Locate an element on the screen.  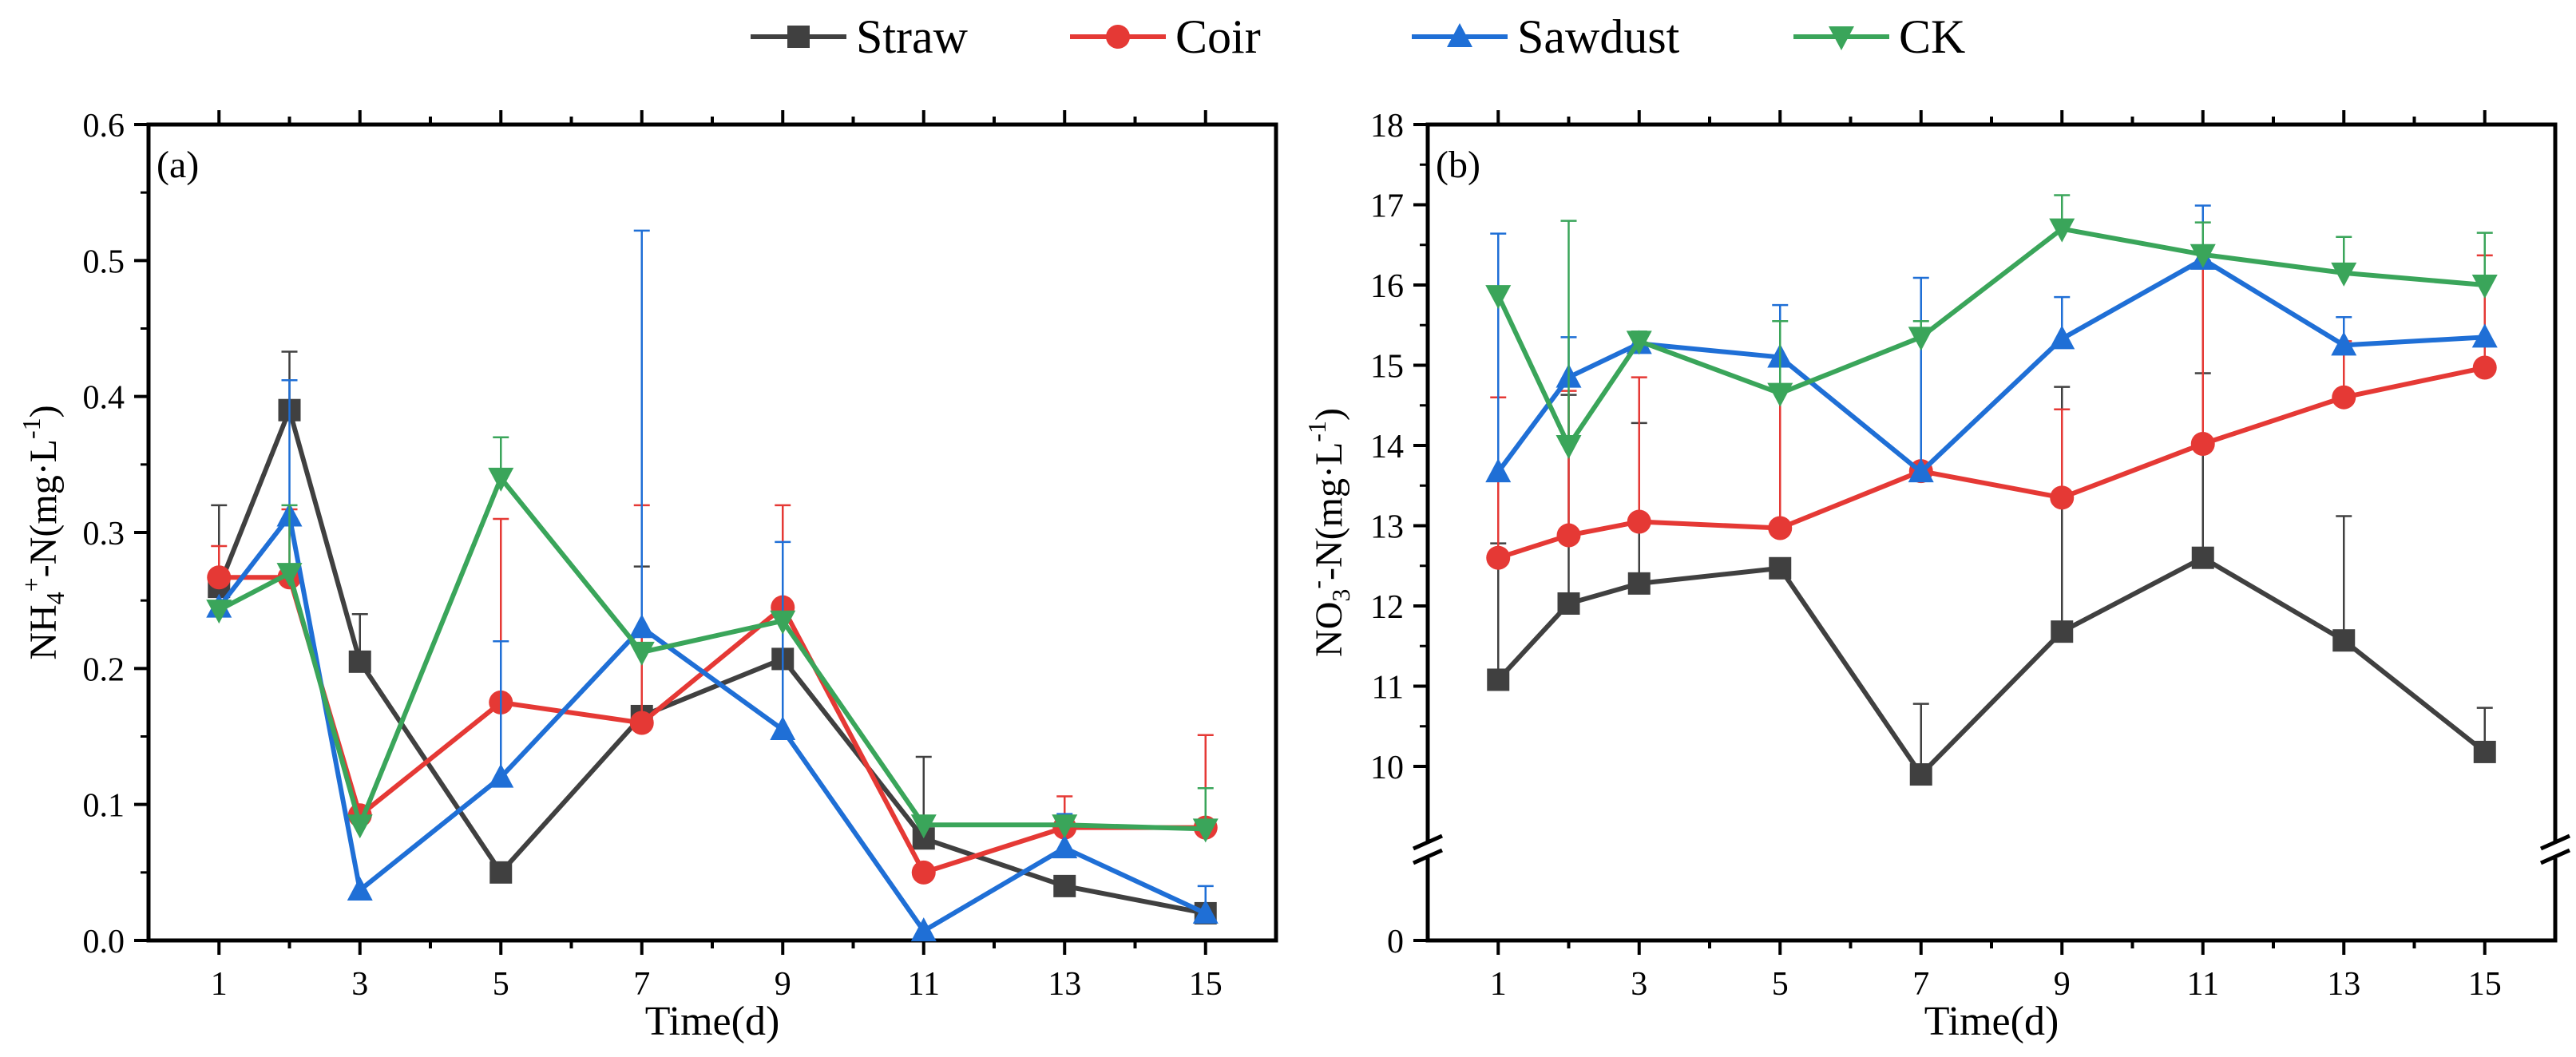
panel-b-ylabel: NO3--N(mg·L-1) is located at coordinates (1328, 532).